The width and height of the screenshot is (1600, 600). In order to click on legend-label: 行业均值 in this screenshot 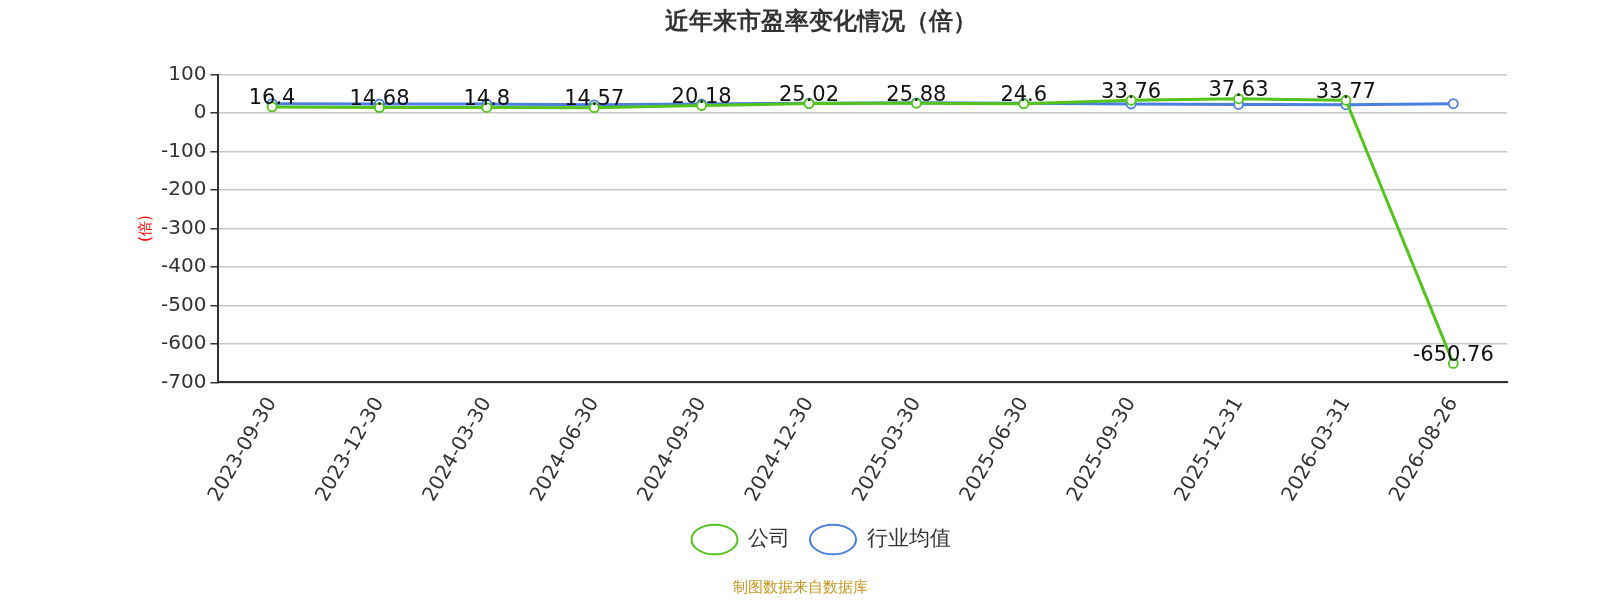, I will do `click(908, 537)`.